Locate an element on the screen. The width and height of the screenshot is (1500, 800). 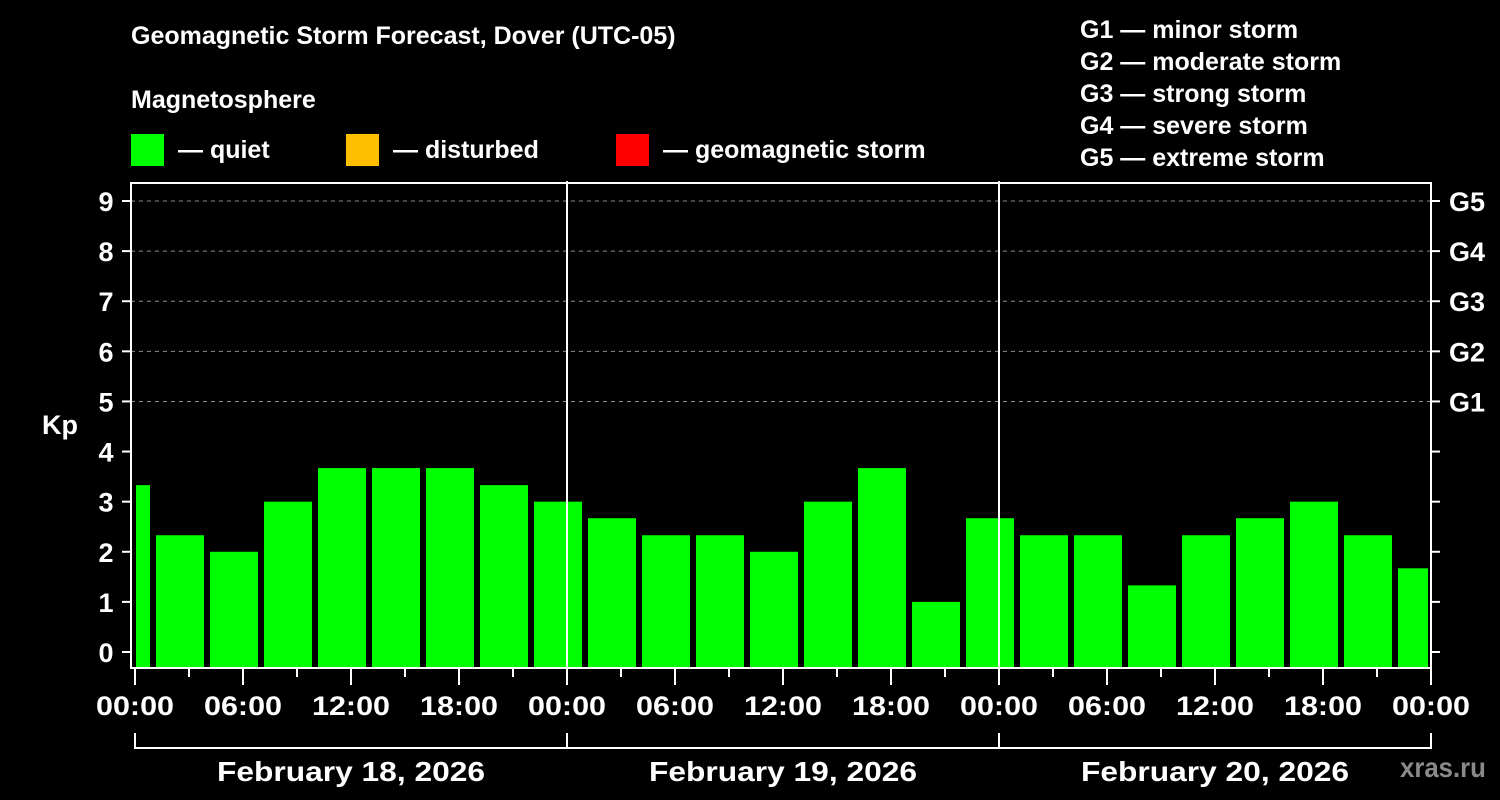
day-label: February 20, 2026 is located at coordinates (1215, 771).